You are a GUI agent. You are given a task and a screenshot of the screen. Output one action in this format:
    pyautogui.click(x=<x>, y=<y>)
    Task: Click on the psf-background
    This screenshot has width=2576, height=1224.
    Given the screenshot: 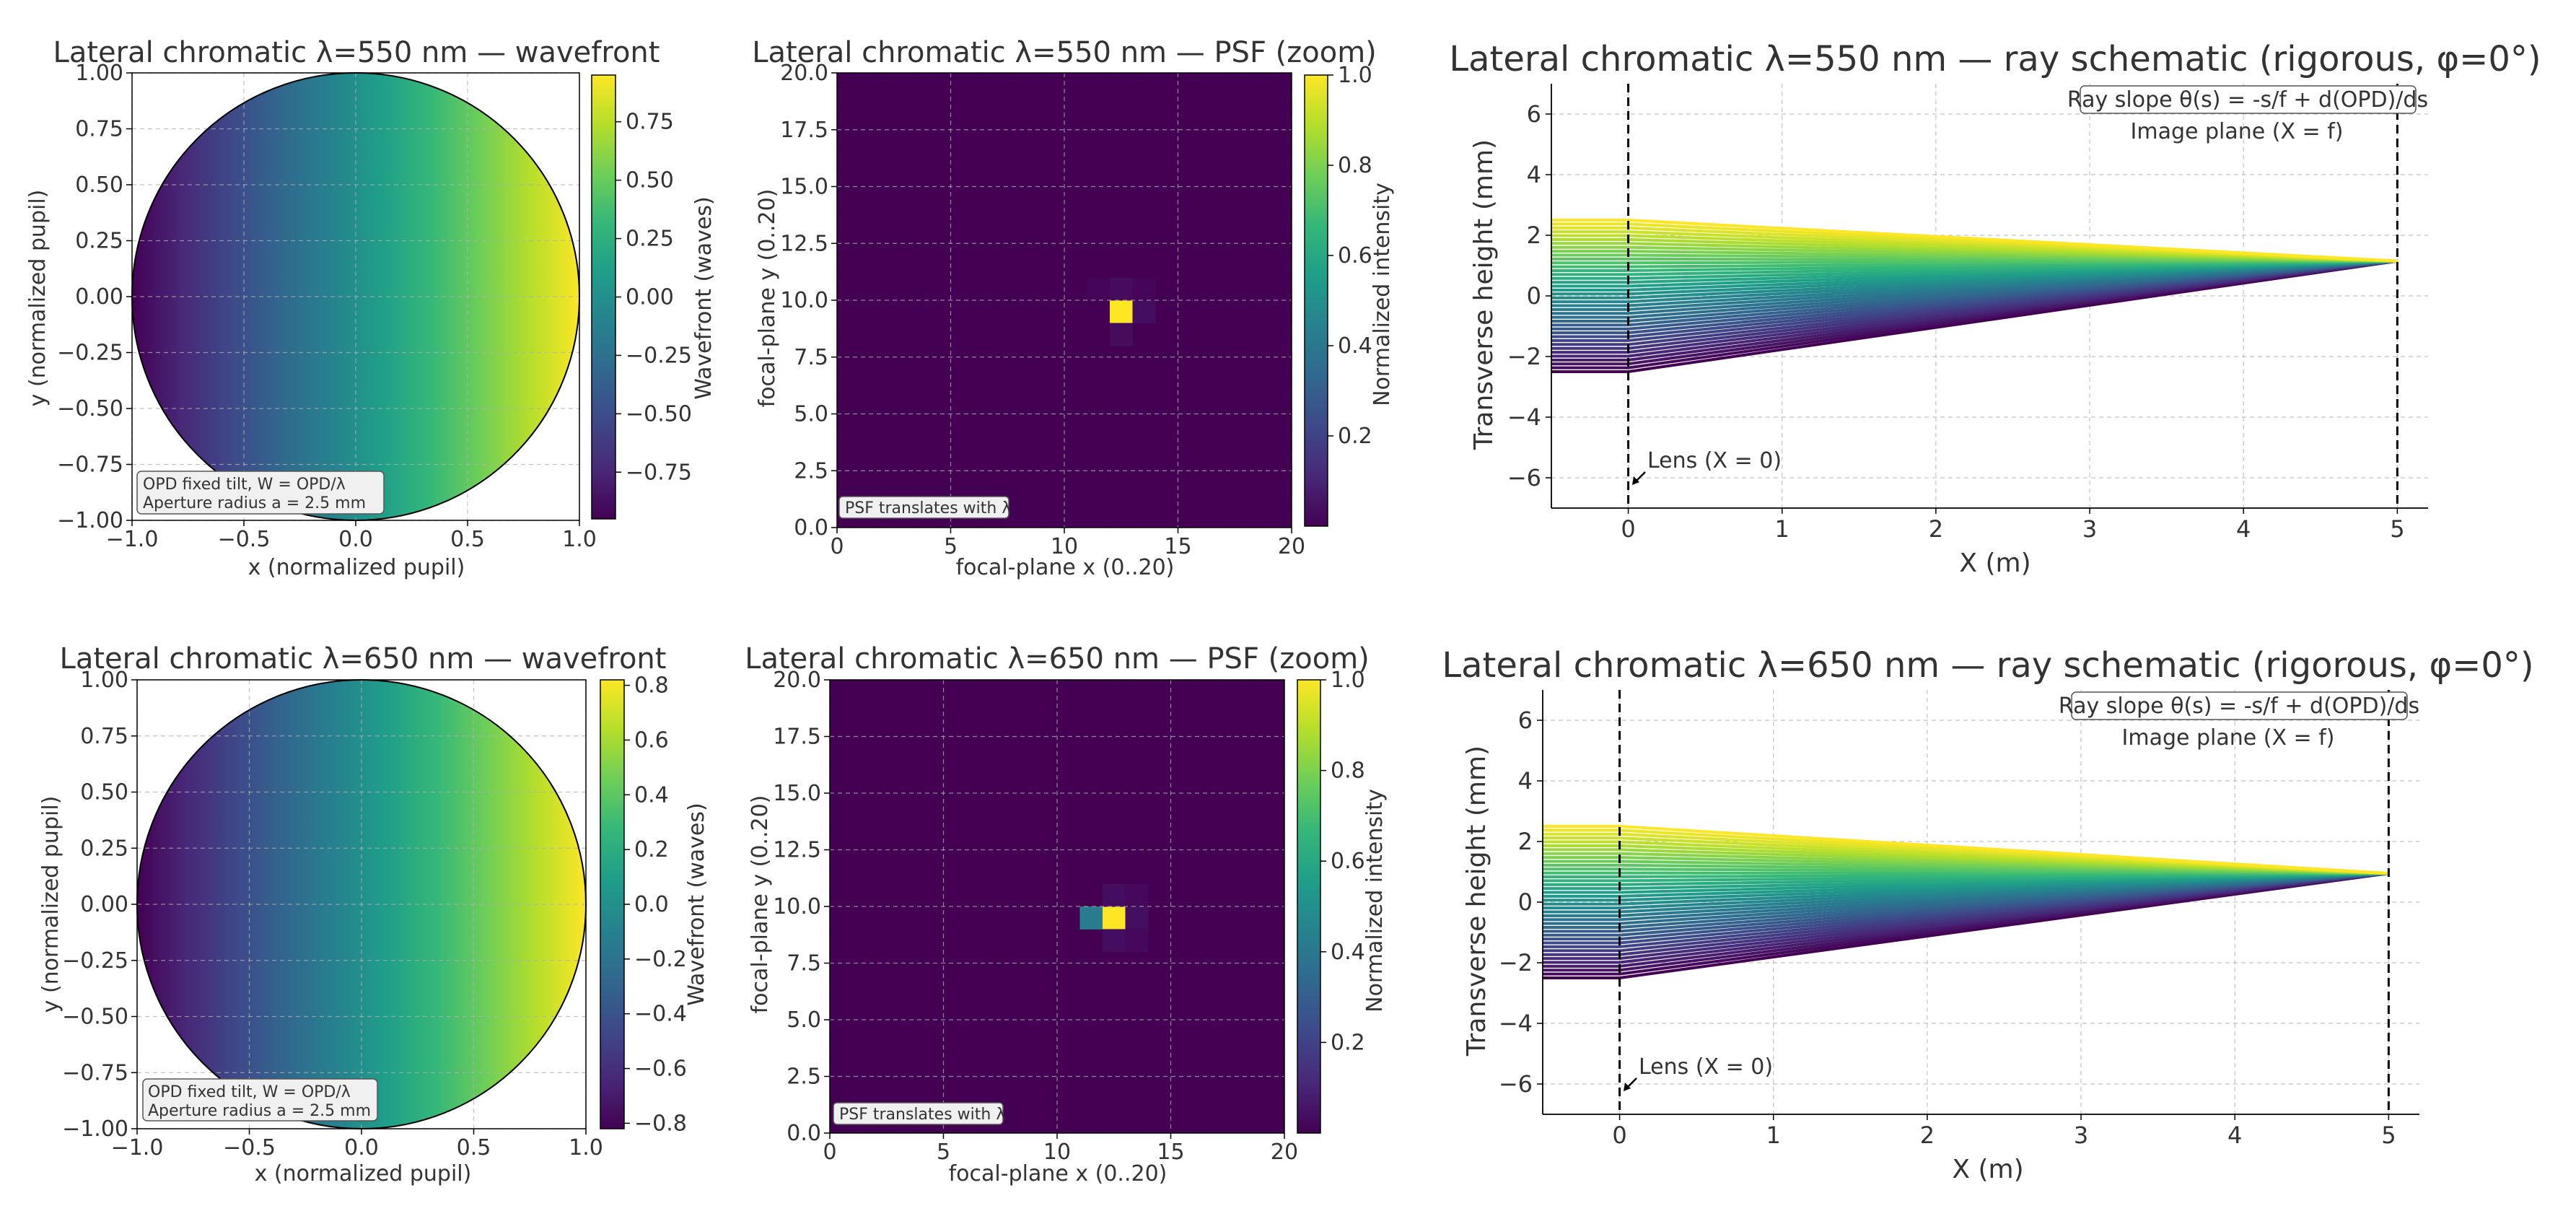 What is the action you would take?
    pyautogui.click(x=1064, y=300)
    